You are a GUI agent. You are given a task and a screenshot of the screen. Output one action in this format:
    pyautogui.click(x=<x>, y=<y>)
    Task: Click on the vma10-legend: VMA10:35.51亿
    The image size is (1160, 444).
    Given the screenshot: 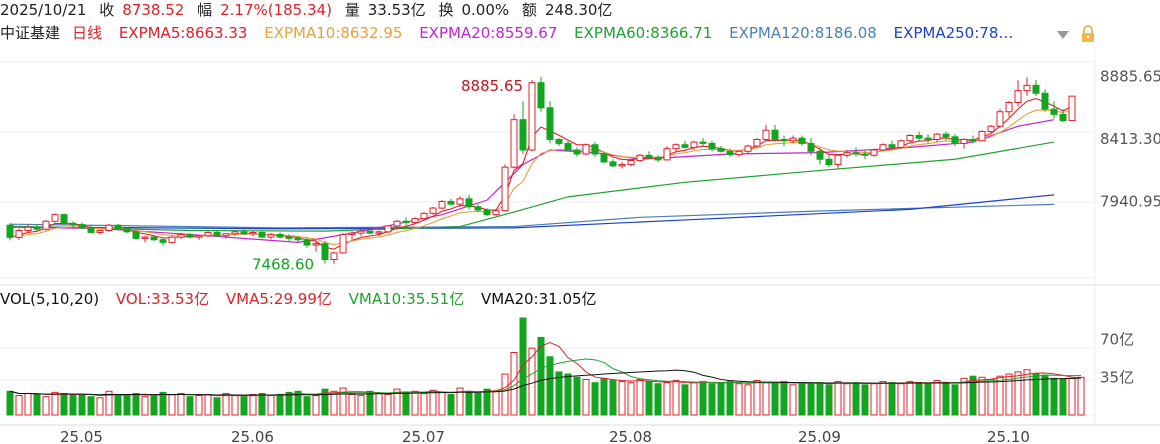 What is the action you would take?
    pyautogui.click(x=406, y=299)
    